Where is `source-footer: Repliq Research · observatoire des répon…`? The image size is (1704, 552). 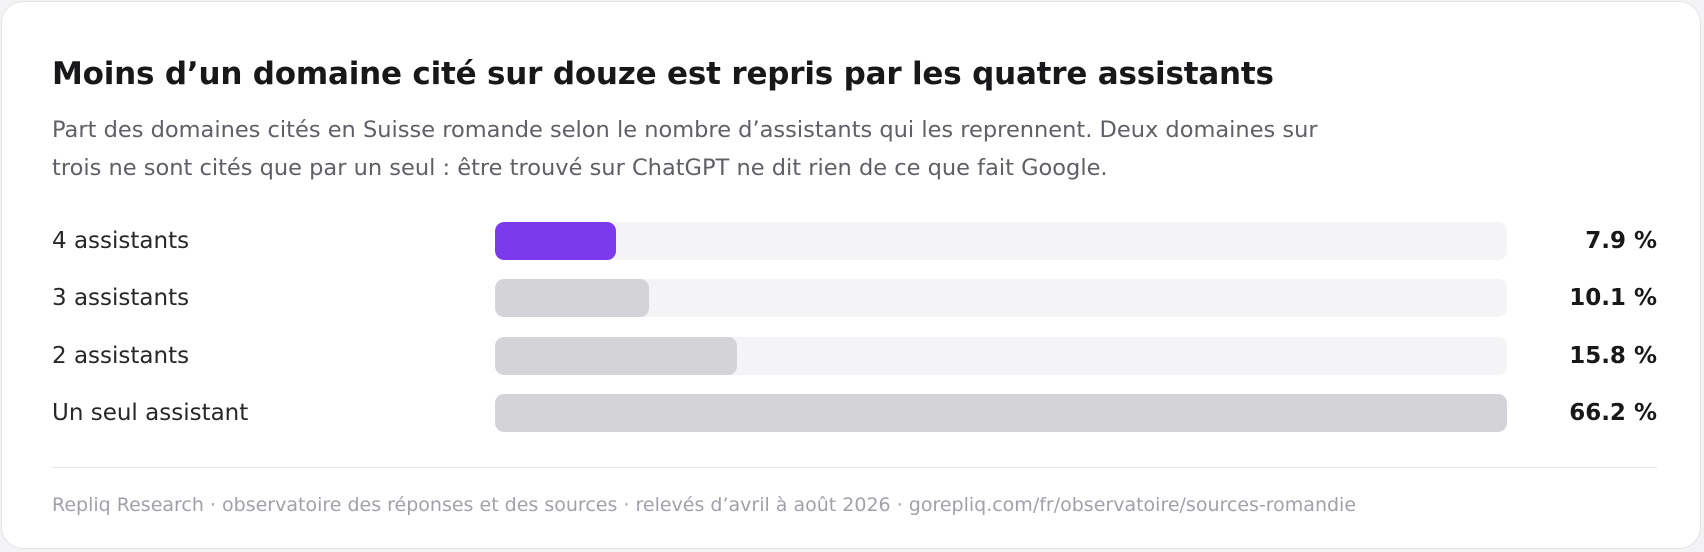
source-footer: Repliq Research · observatoire des répon… is located at coordinates (704, 505).